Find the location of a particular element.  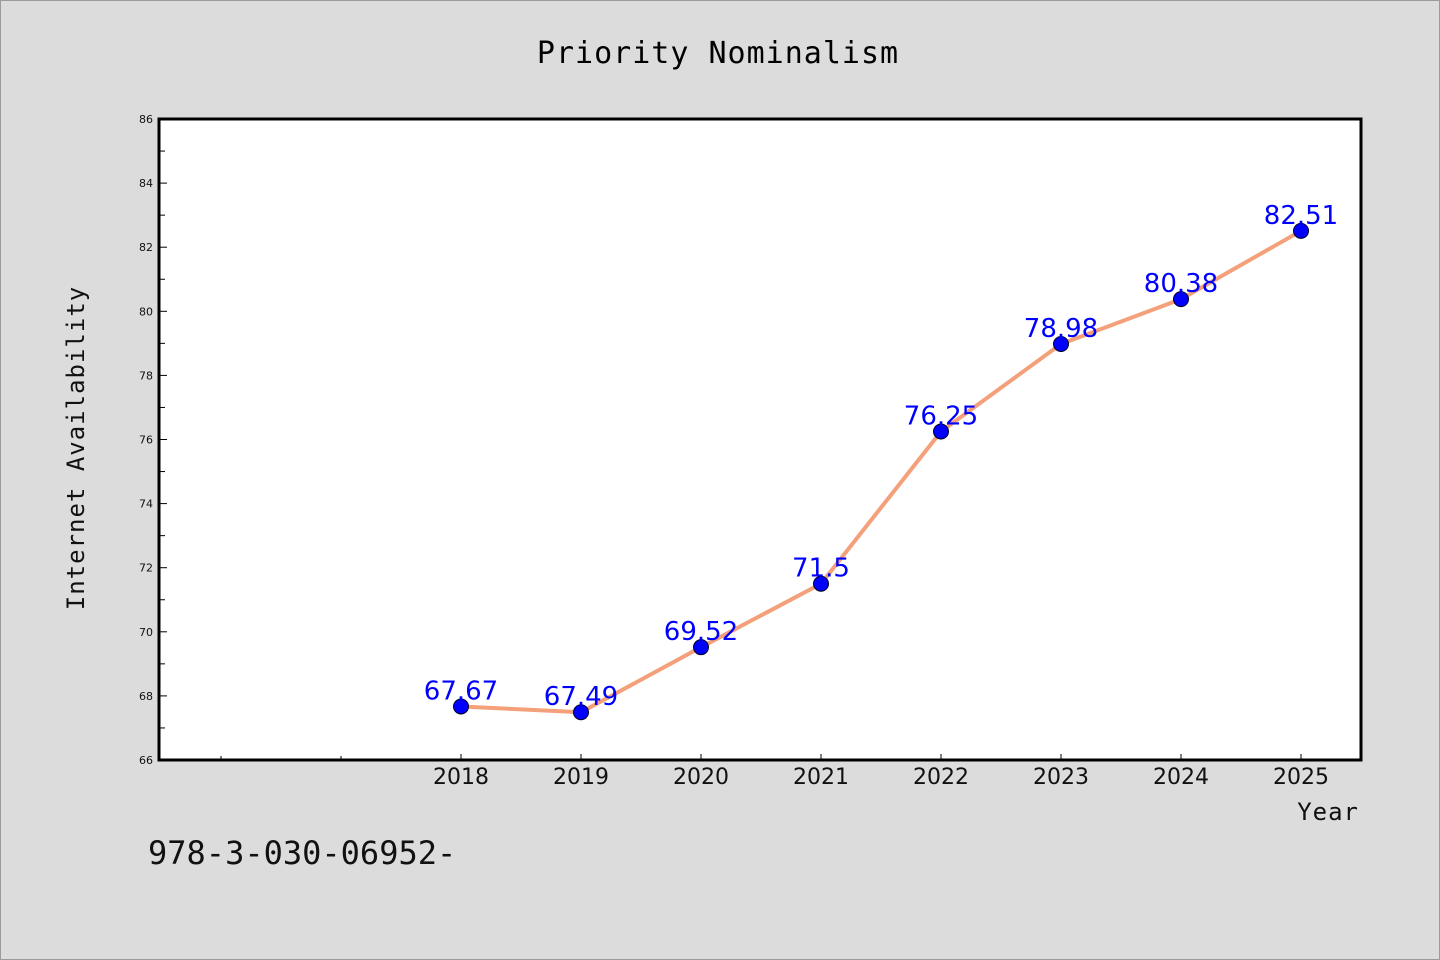

y-tick-label: 84 is located at coordinates (146, 183).